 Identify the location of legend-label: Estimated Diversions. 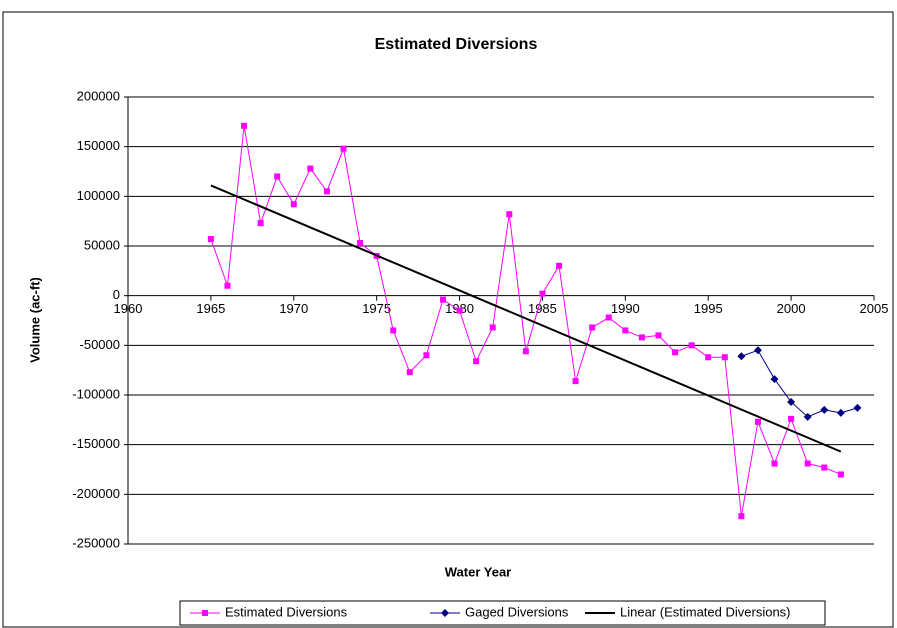
(286, 611).